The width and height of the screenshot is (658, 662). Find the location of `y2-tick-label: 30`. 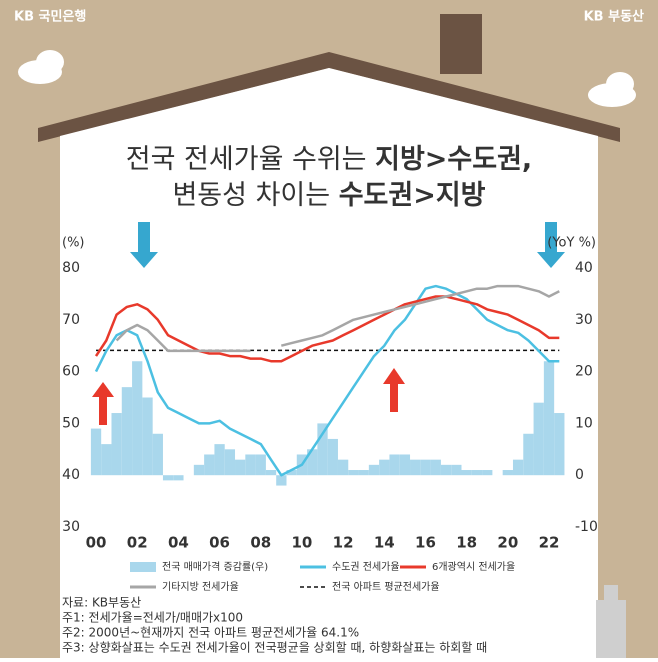

y2-tick-label: 30 is located at coordinates (584, 320).